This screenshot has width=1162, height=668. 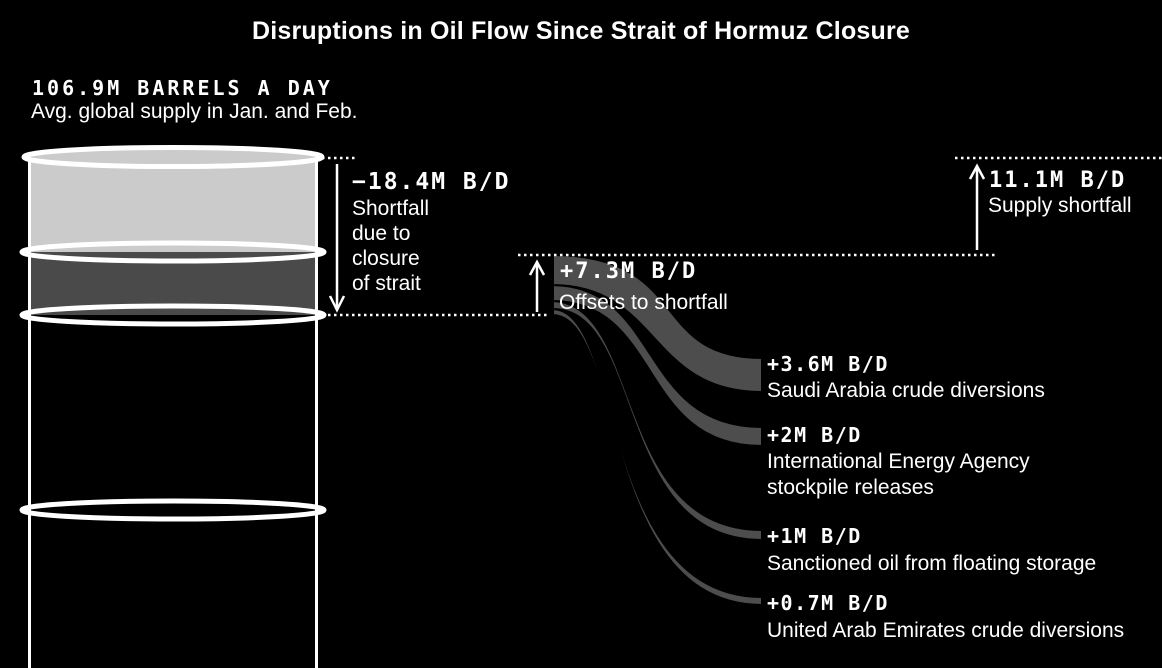 What do you see at coordinates (182, 88) in the screenshot?
I see `baseline-supply-value: 106.9M BARRELS A DAY` at bounding box center [182, 88].